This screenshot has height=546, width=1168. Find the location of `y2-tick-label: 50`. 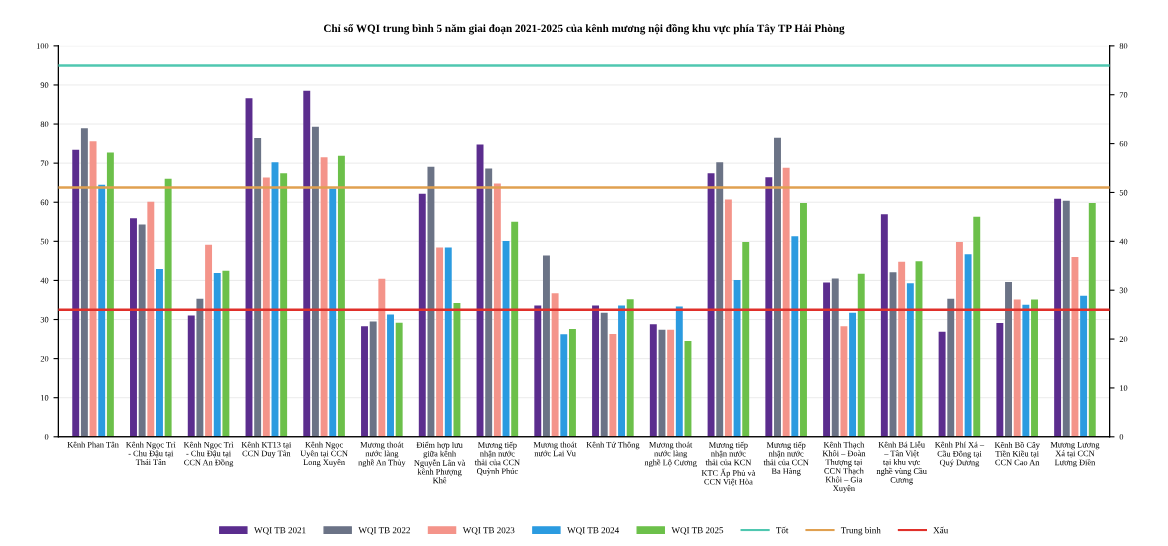

y2-tick-label: 50 is located at coordinates (1123, 192).